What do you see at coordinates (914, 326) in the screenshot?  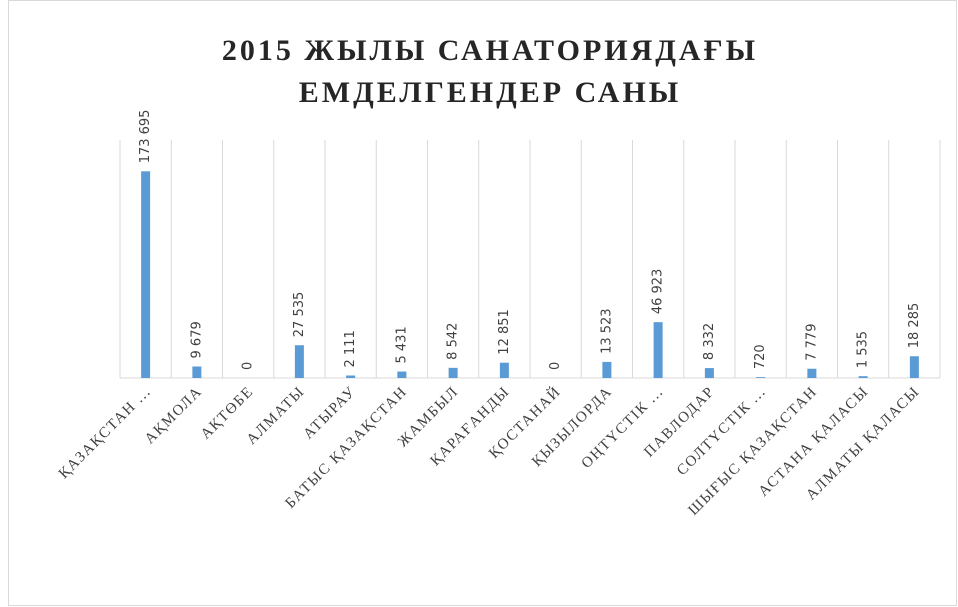 I see `data-label: 18 285` at bounding box center [914, 326].